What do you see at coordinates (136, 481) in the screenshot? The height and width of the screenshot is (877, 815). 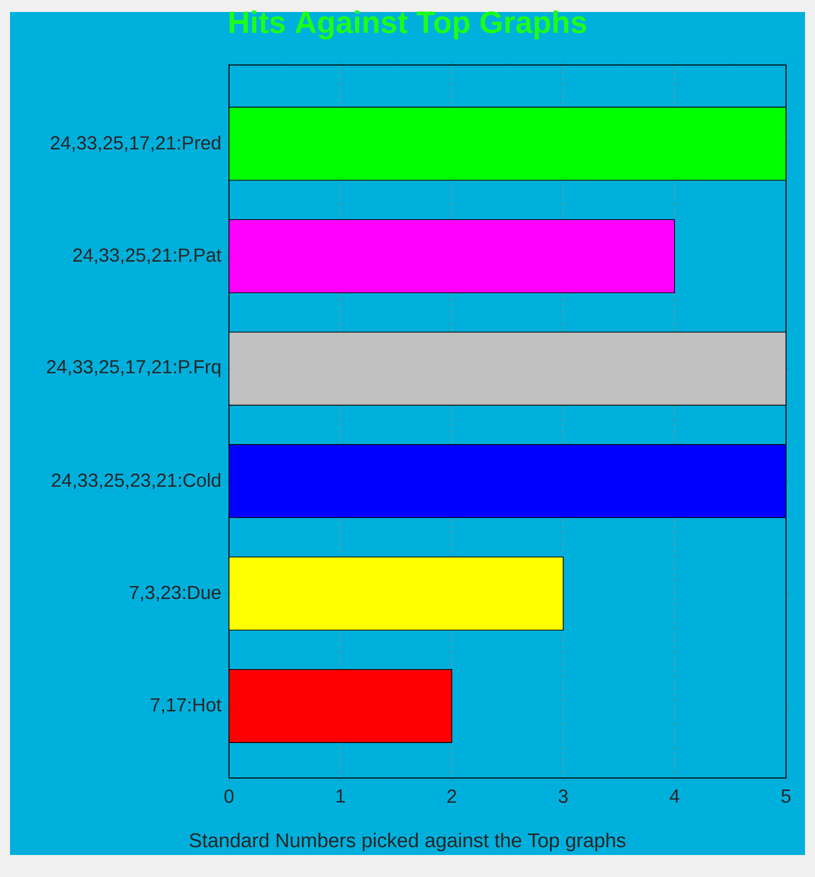 I see `y-tick-label: 24,33,25,23,21:Cold` at bounding box center [136, 481].